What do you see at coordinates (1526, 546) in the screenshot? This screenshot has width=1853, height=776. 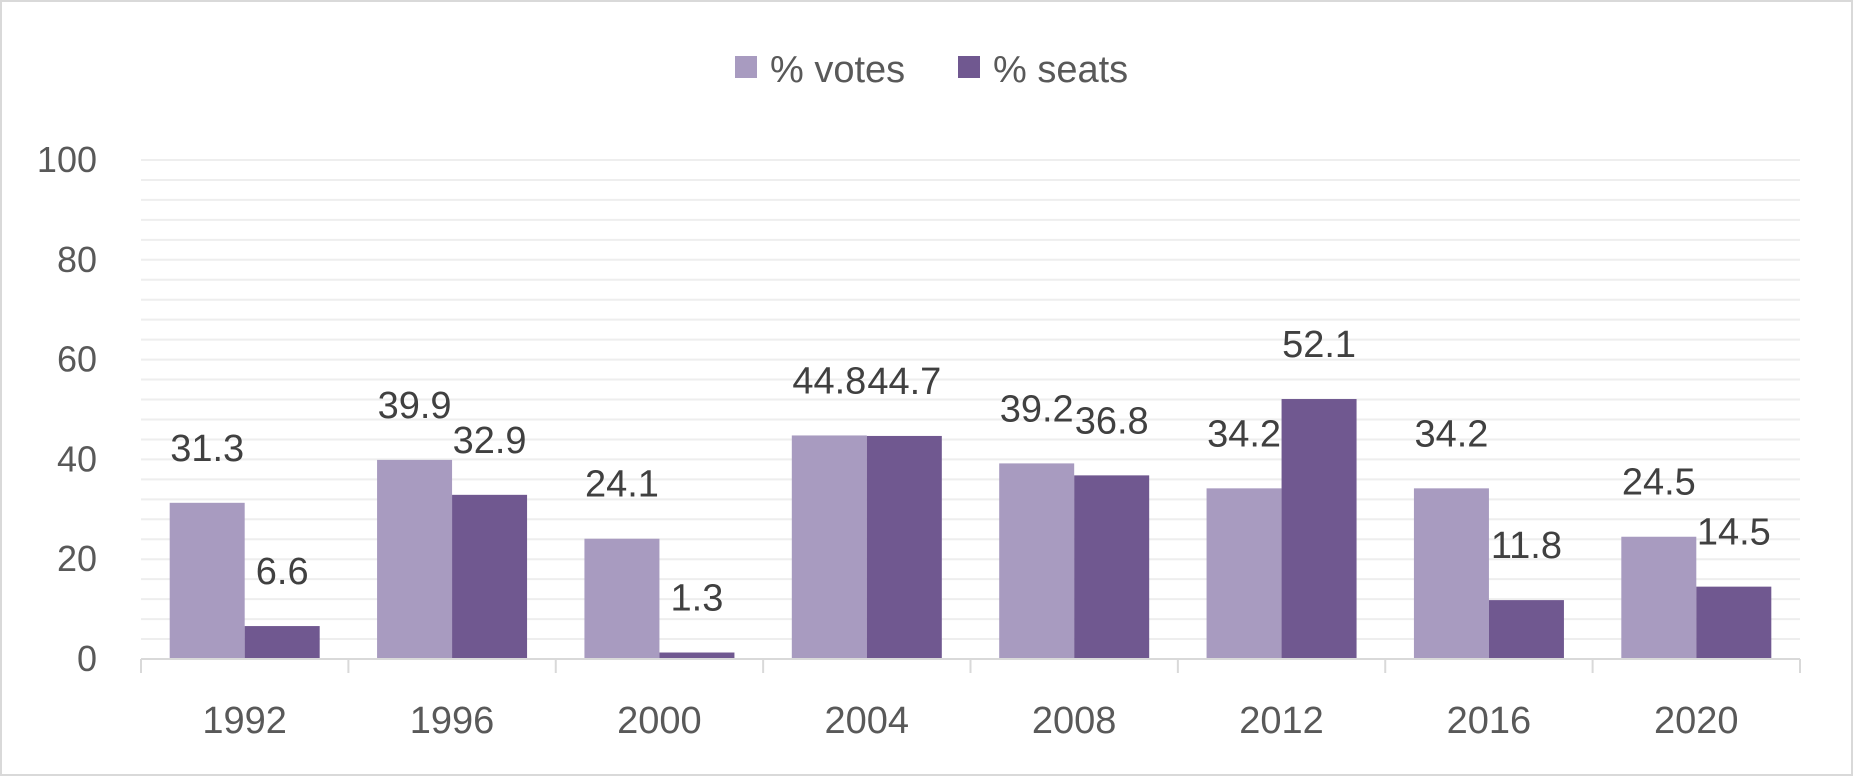 I see `data-label-seats-2016: 11.8` at bounding box center [1526, 546].